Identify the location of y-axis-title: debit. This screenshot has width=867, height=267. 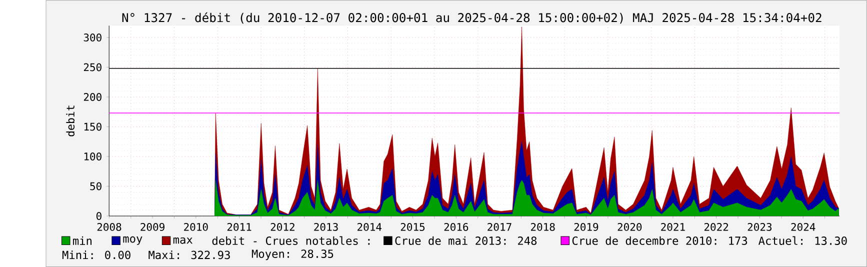
(70, 121).